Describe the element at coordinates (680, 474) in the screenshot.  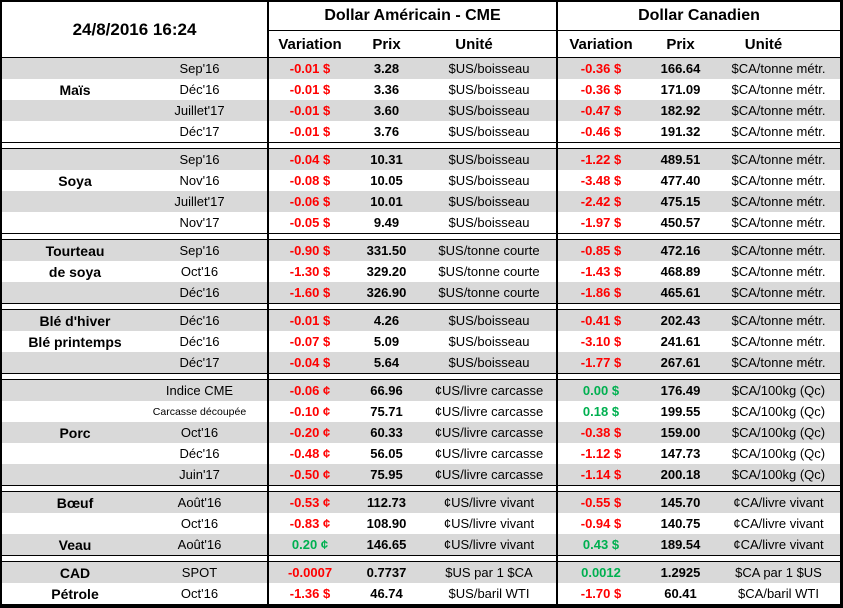
I see `ca-price: 200.18` at that location.